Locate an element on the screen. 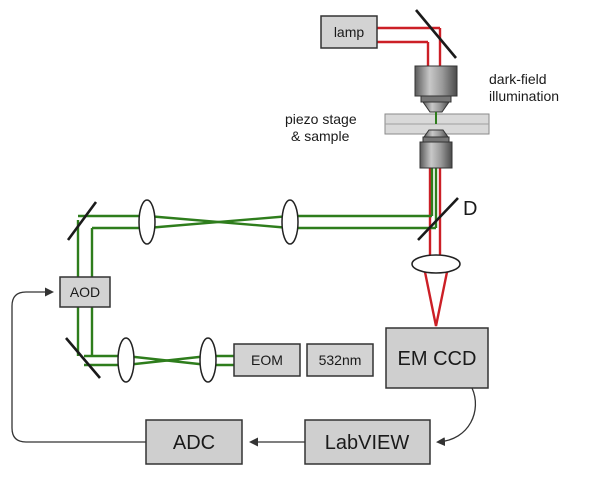  piezo-stage-label-line2: & sample is located at coordinates (320, 136).